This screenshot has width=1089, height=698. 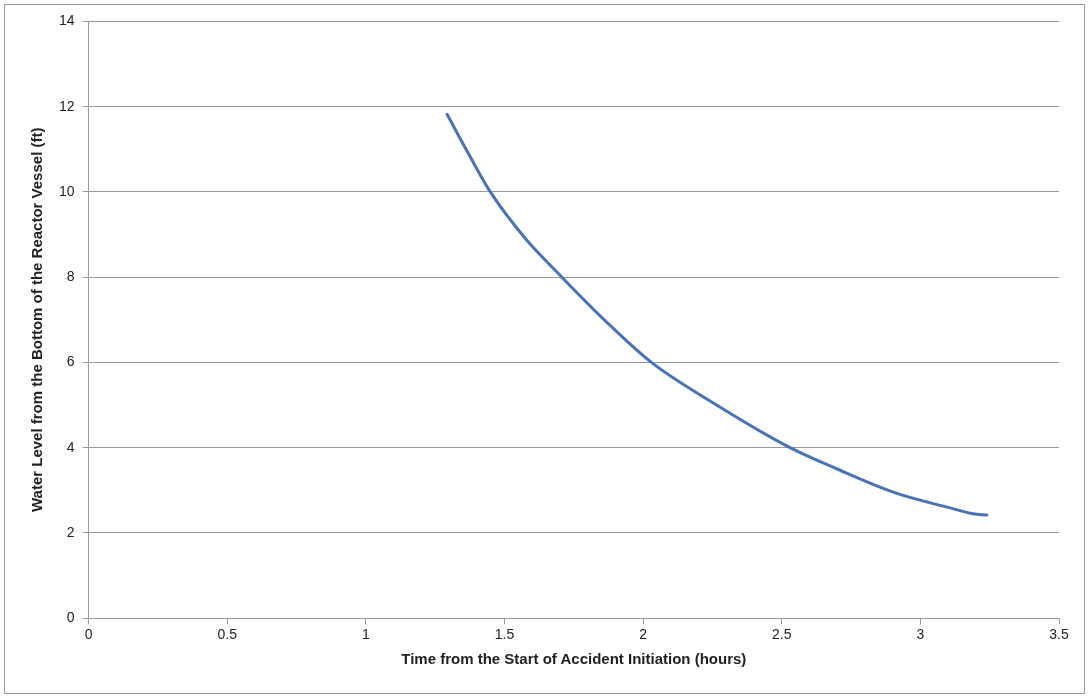 What do you see at coordinates (70, 531) in the screenshot?
I see `y-tick-label: 2` at bounding box center [70, 531].